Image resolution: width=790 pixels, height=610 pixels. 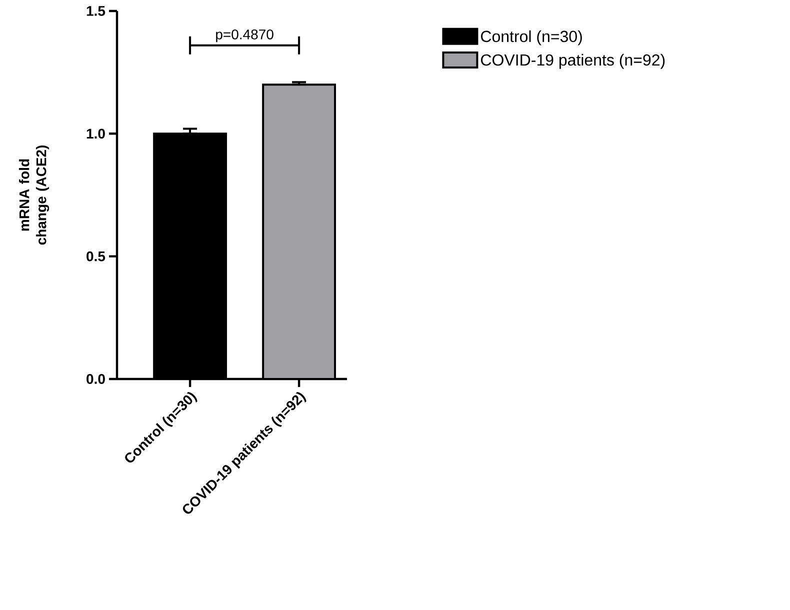 What do you see at coordinates (96, 11) in the screenshot?
I see `y-tick-label: 1.5` at bounding box center [96, 11].